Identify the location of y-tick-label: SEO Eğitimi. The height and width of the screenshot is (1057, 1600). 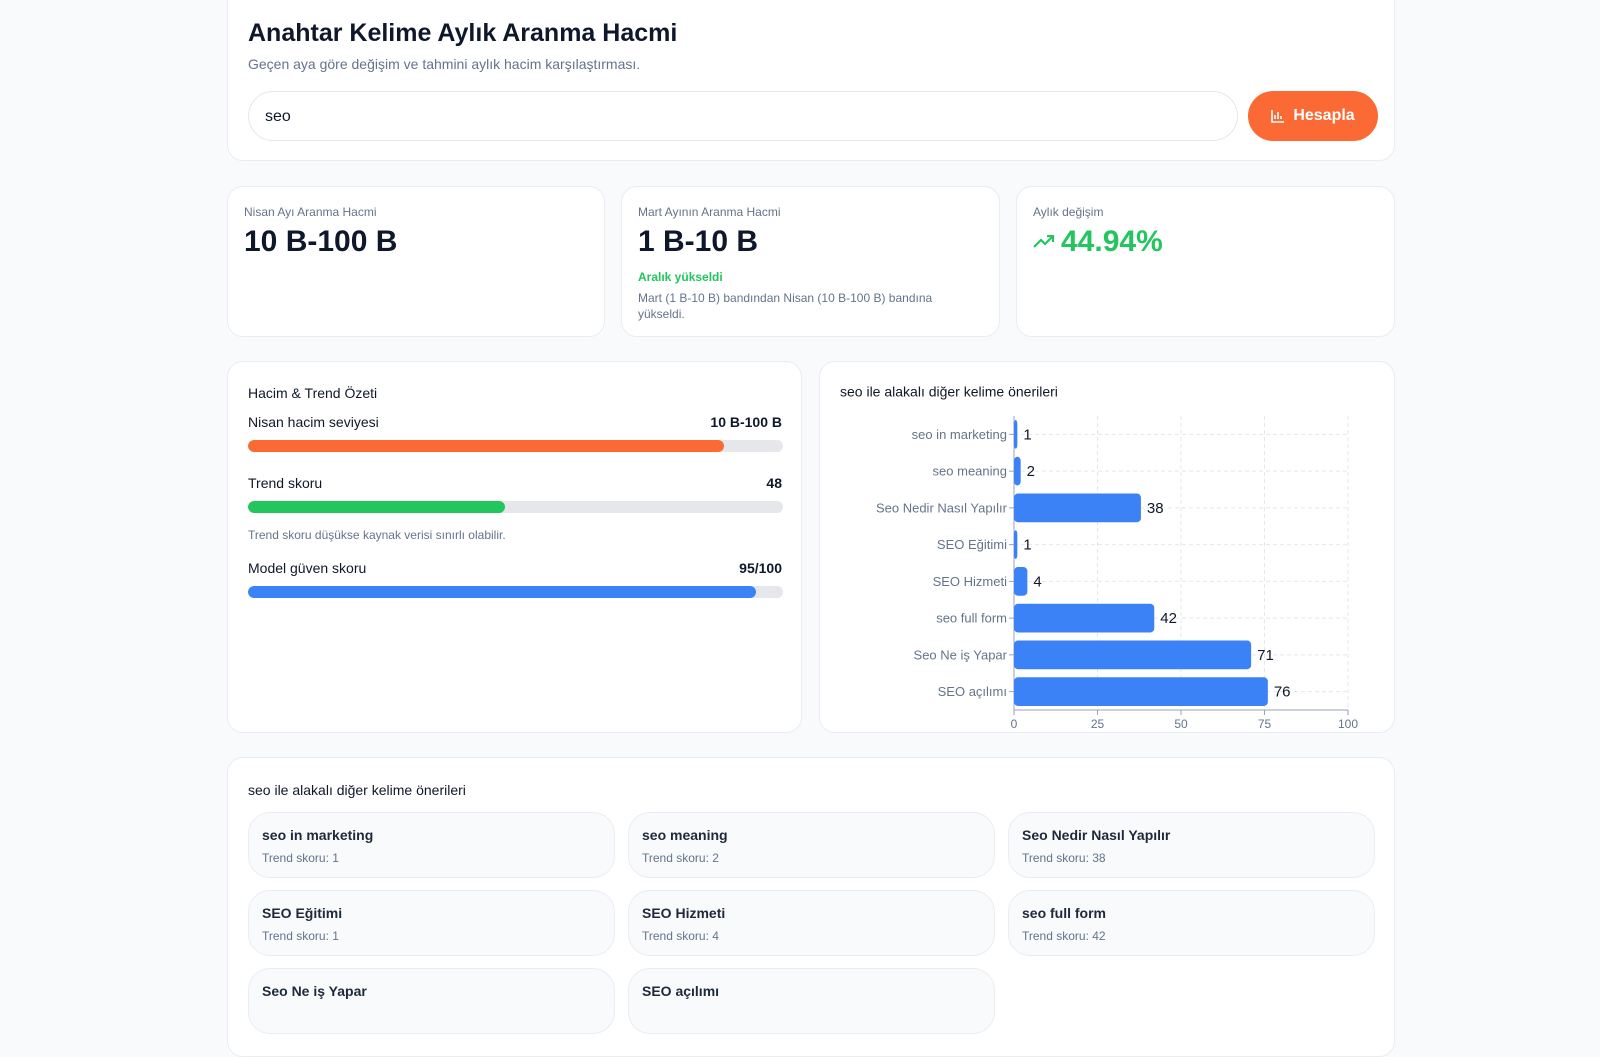
(972, 544).